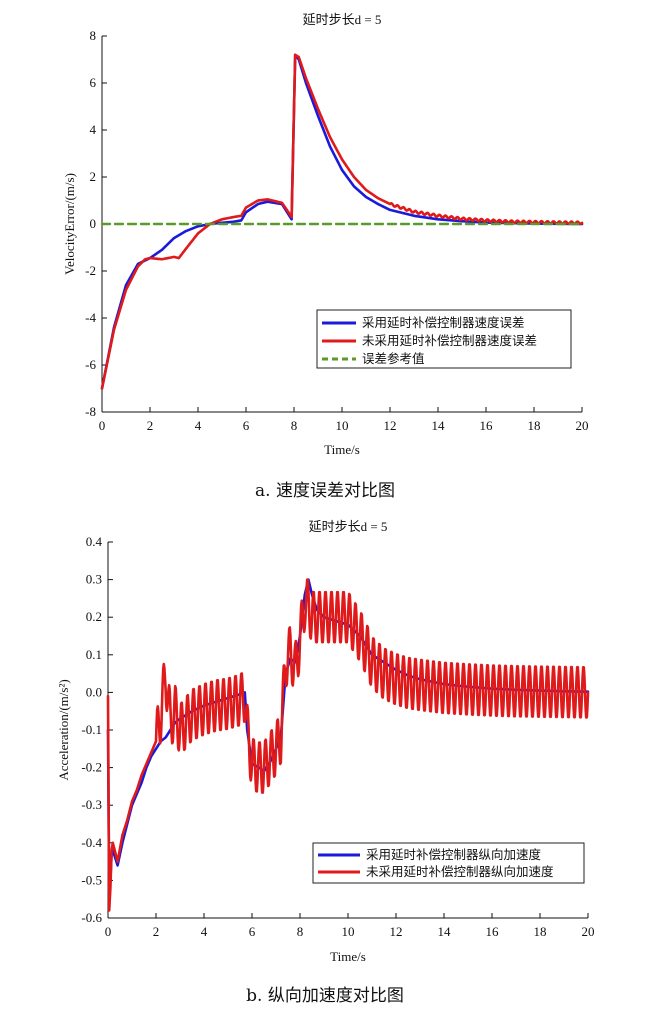 The image size is (650, 1009). Describe the element at coordinates (342, 449) in the screenshot. I see `chart-a-xlabel: Time/s` at that location.